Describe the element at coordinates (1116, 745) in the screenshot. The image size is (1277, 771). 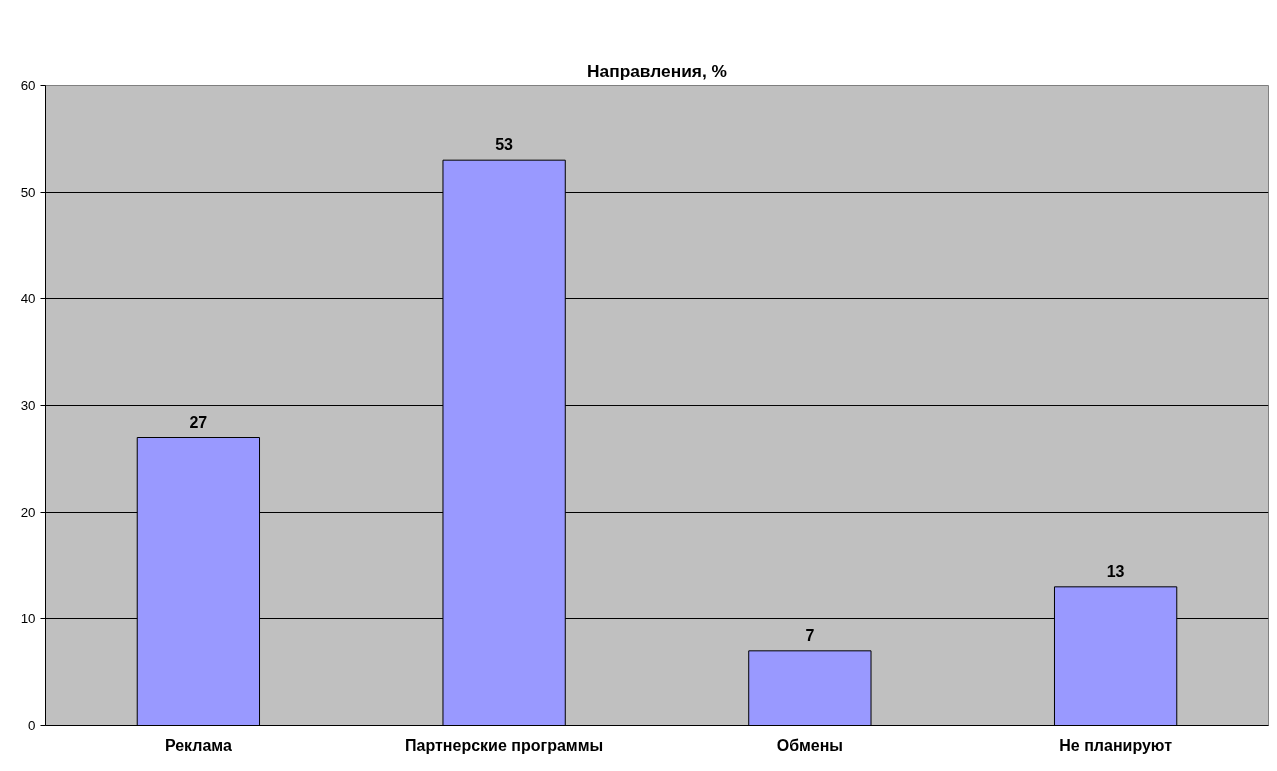
I see `x-tick-label: Не планируют` at that location.